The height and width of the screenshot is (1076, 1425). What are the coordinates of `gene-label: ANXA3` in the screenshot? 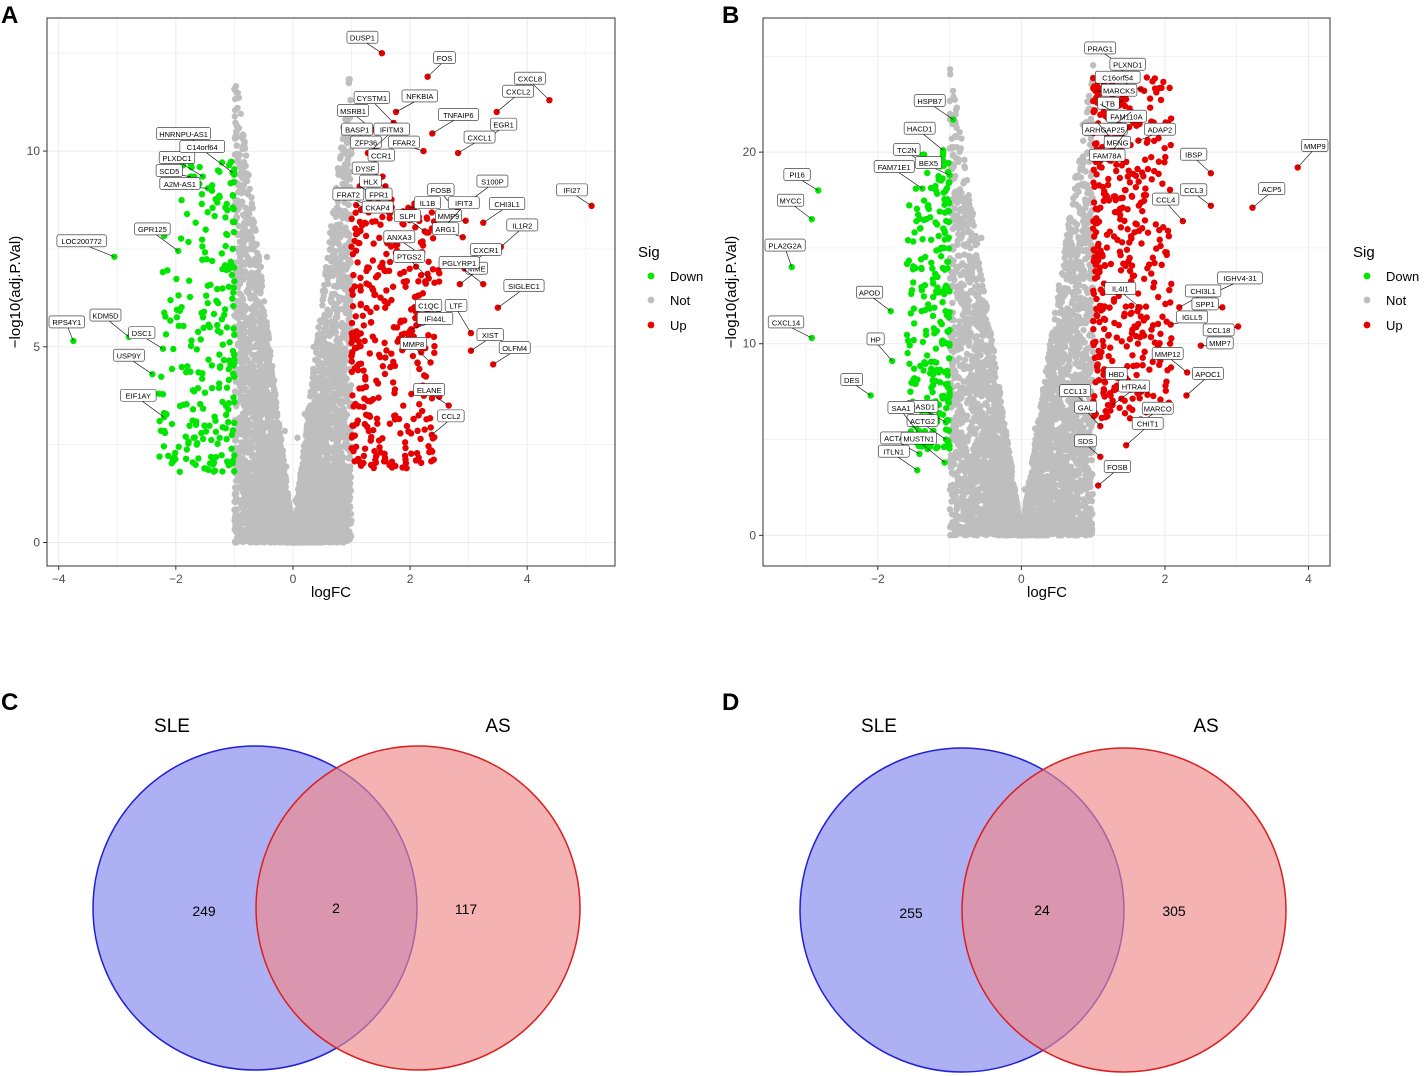 It's located at (399, 237).